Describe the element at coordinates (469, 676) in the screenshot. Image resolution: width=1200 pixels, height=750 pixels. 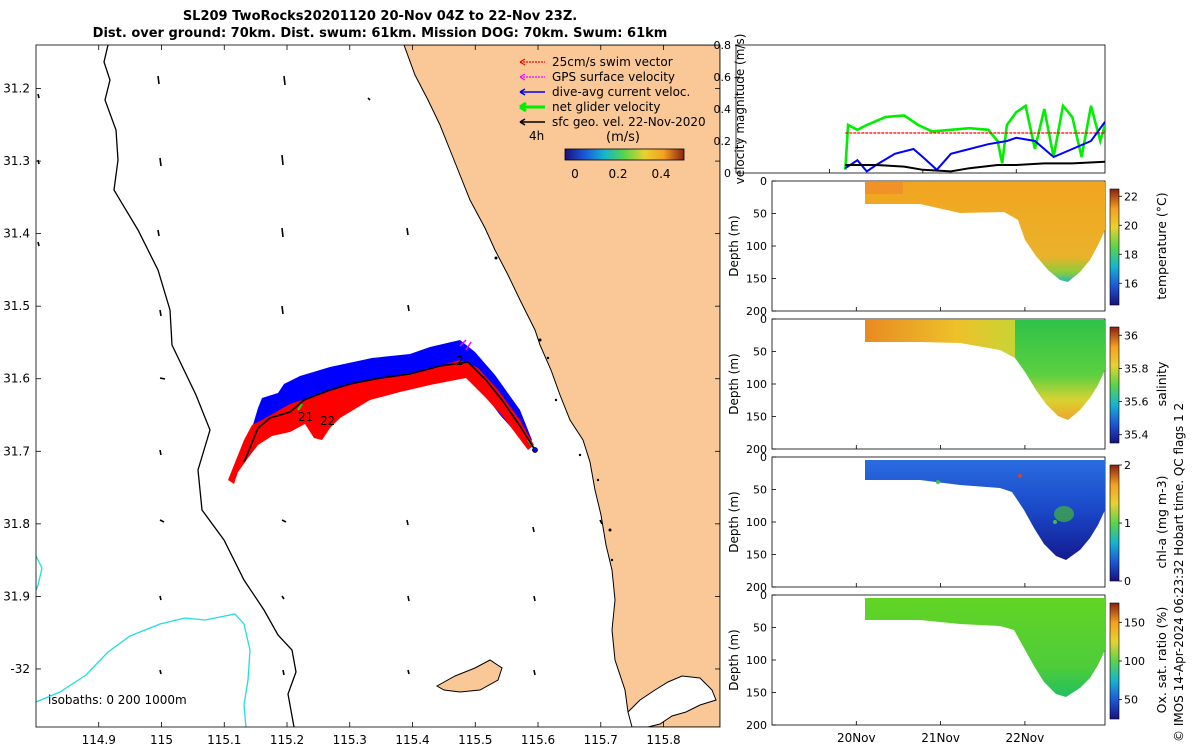
I see `island` at that location.